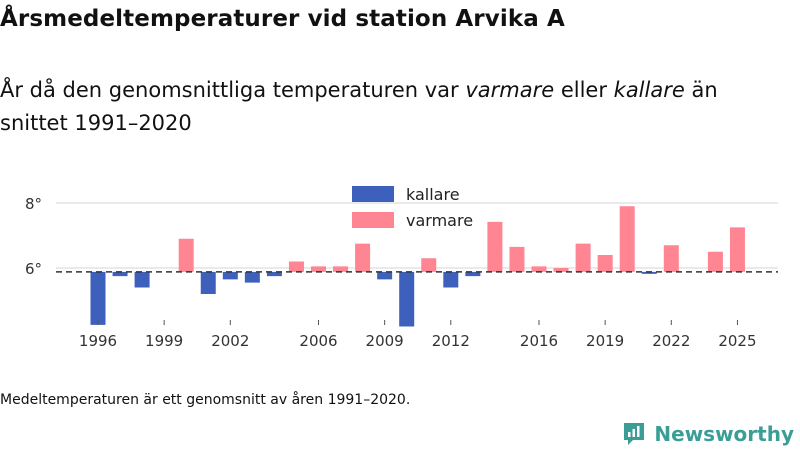 The image size is (800, 450). What do you see at coordinates (671, 258) in the screenshot?
I see `bar-2022` at bounding box center [671, 258].